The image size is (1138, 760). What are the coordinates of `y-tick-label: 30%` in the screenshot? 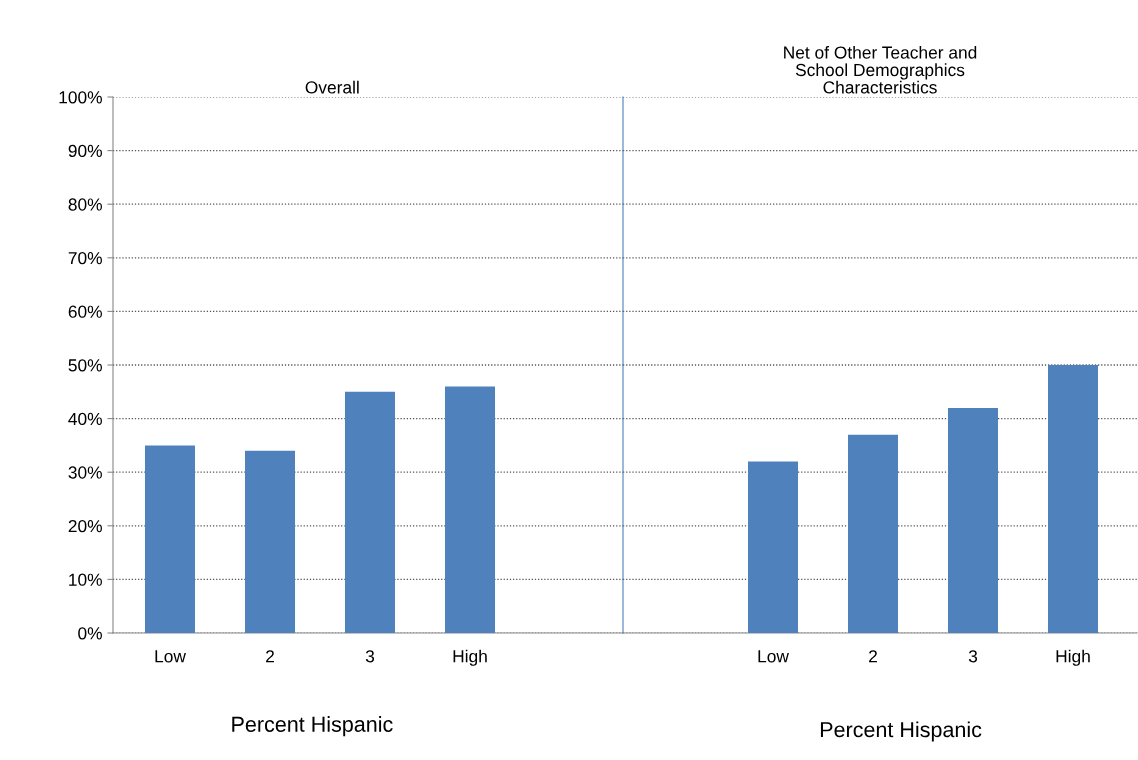 It's located at (85, 472).